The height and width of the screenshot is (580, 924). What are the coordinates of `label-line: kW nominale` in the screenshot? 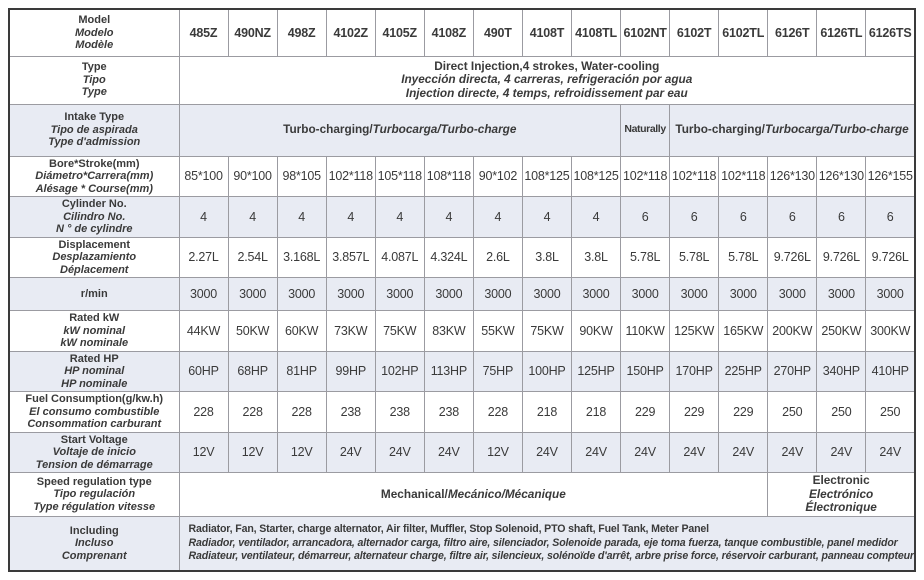 It's located at (94, 343).